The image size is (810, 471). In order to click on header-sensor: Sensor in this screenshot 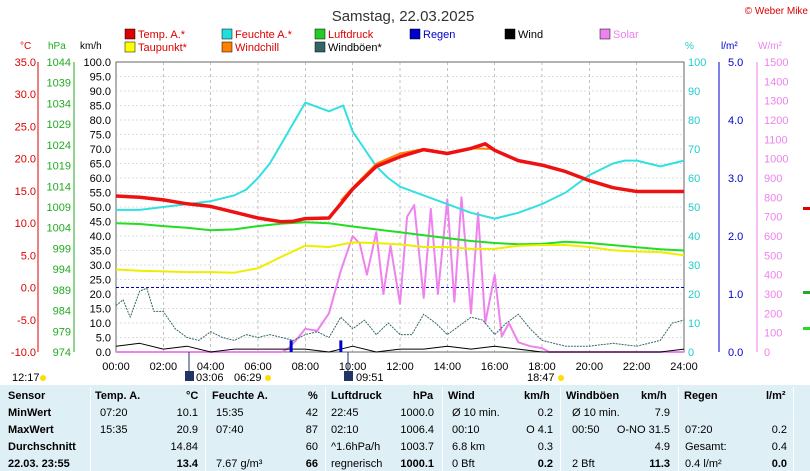, I will do `click(27, 396)`.